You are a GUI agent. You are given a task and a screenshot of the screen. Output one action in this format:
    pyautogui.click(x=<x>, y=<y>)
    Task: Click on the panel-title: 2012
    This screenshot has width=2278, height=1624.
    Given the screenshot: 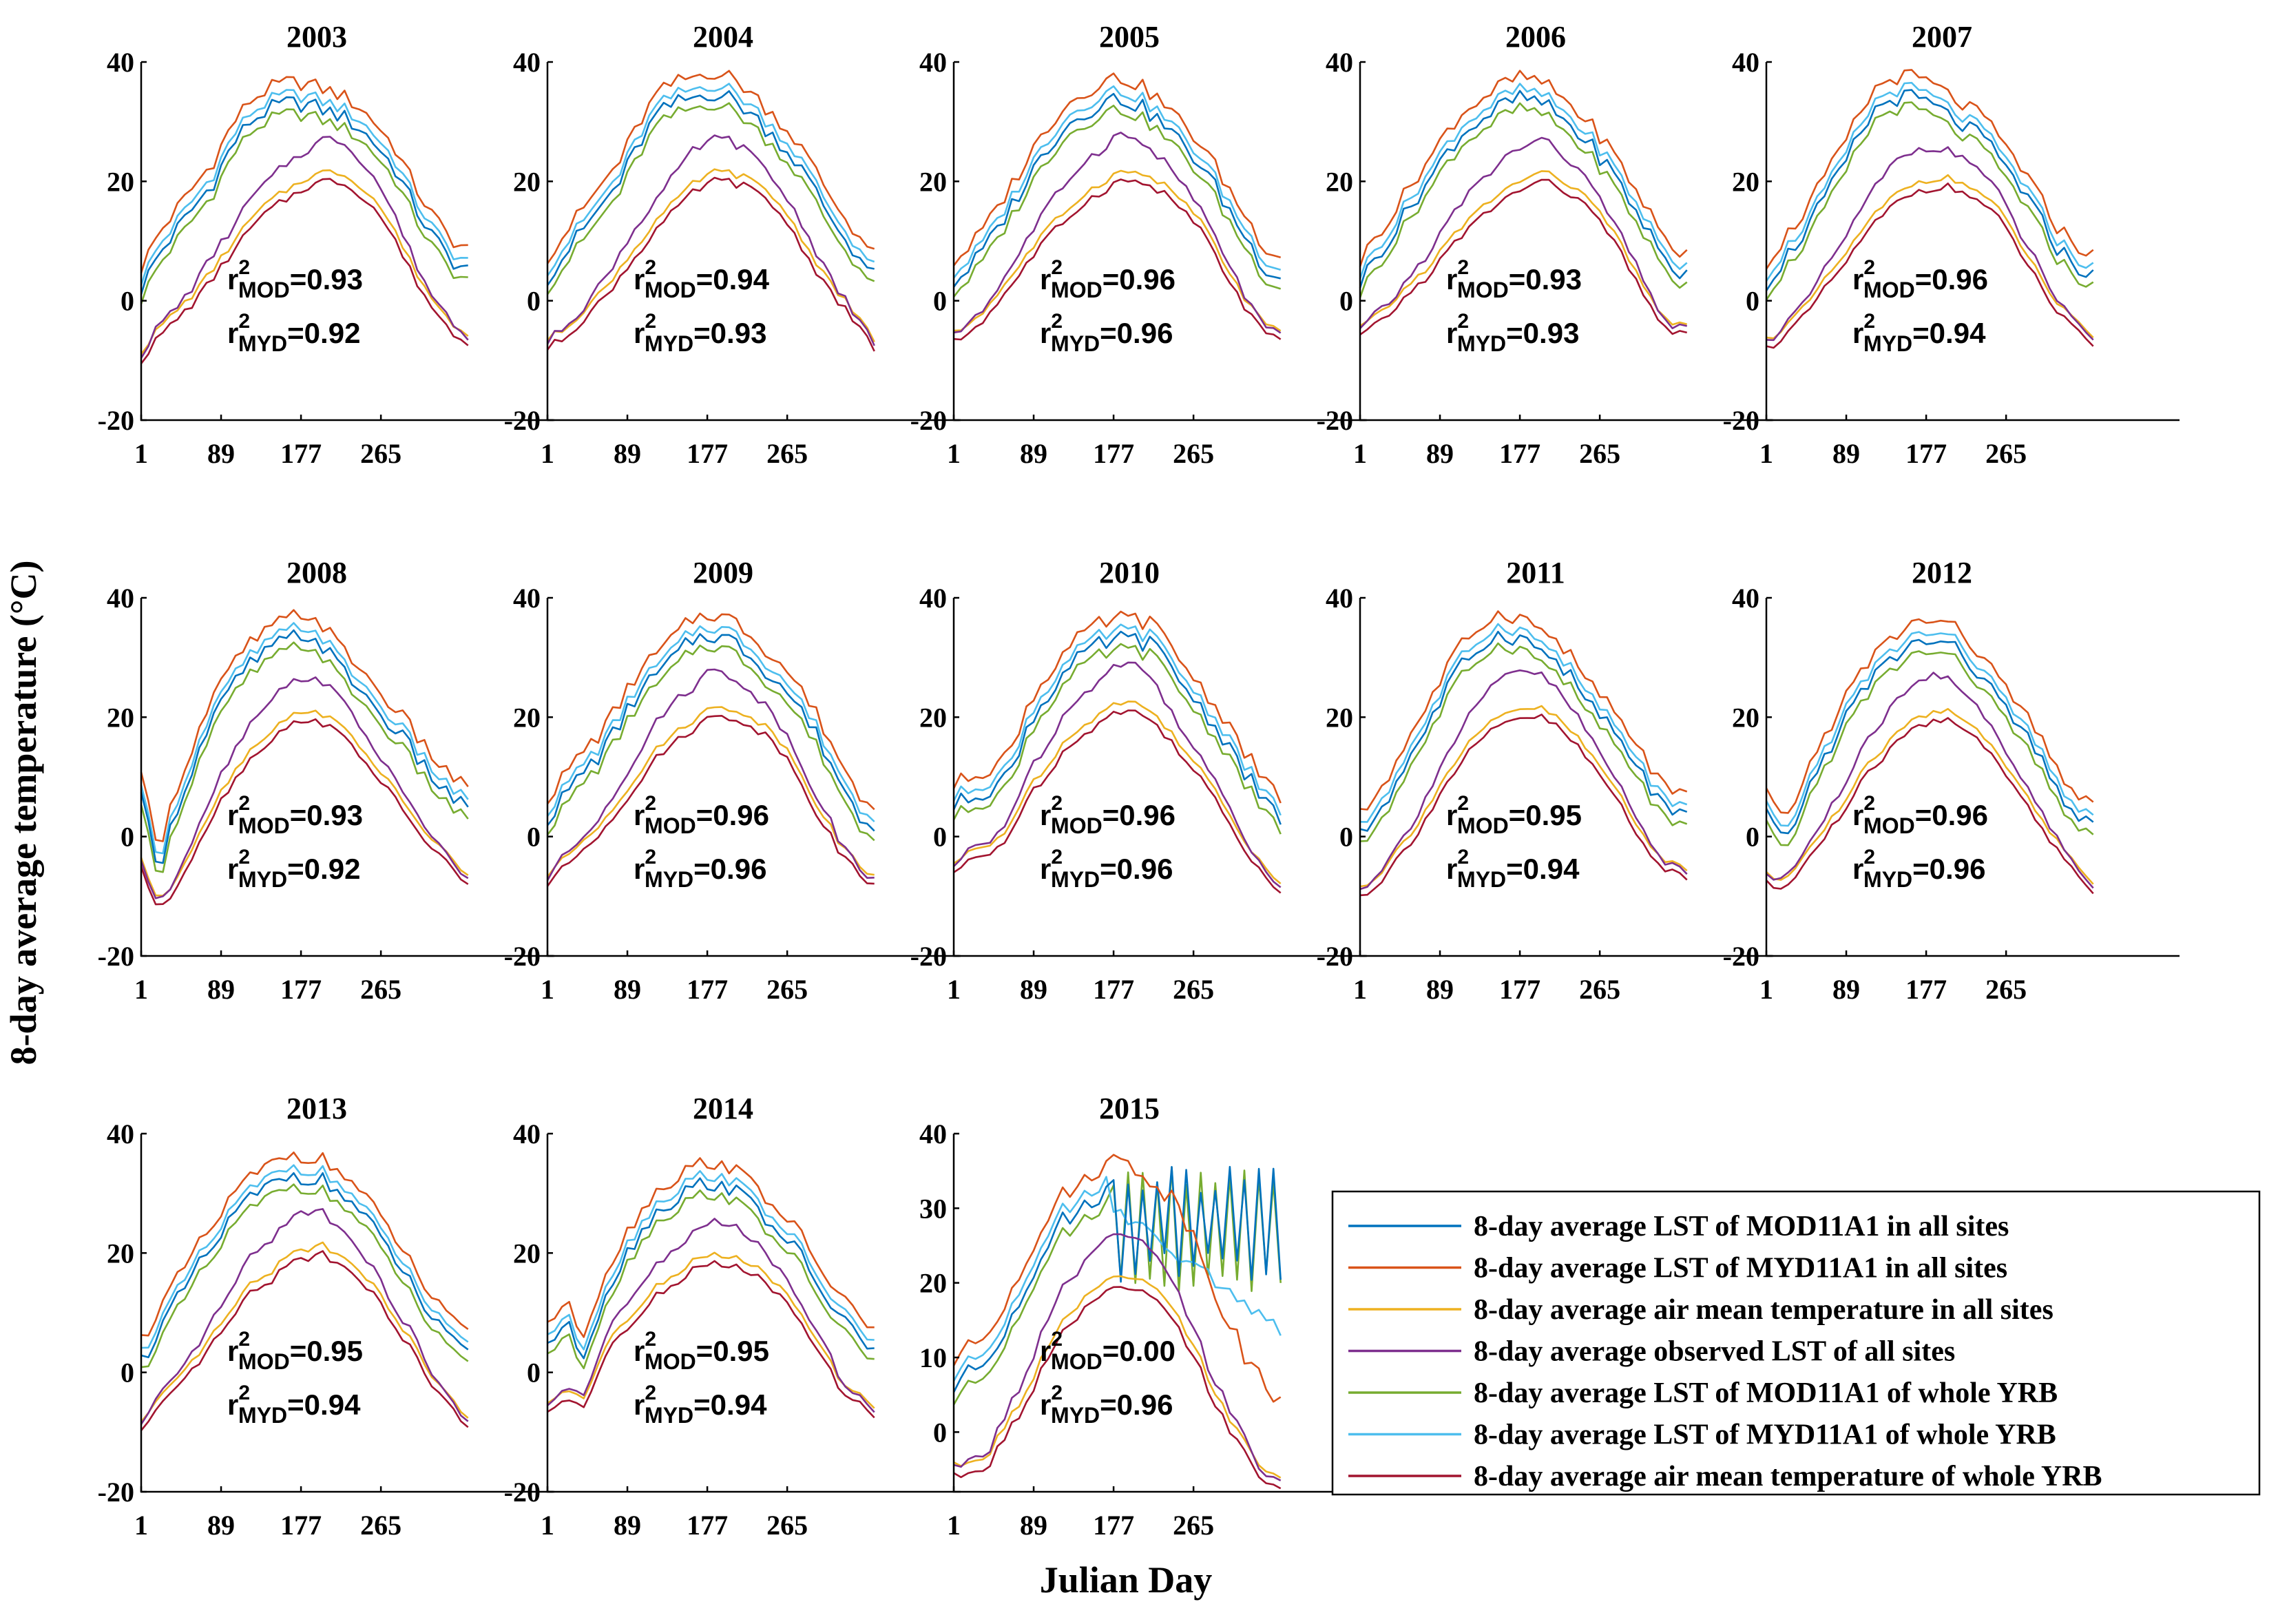 What is the action you would take?
    pyautogui.click(x=1942, y=573)
    